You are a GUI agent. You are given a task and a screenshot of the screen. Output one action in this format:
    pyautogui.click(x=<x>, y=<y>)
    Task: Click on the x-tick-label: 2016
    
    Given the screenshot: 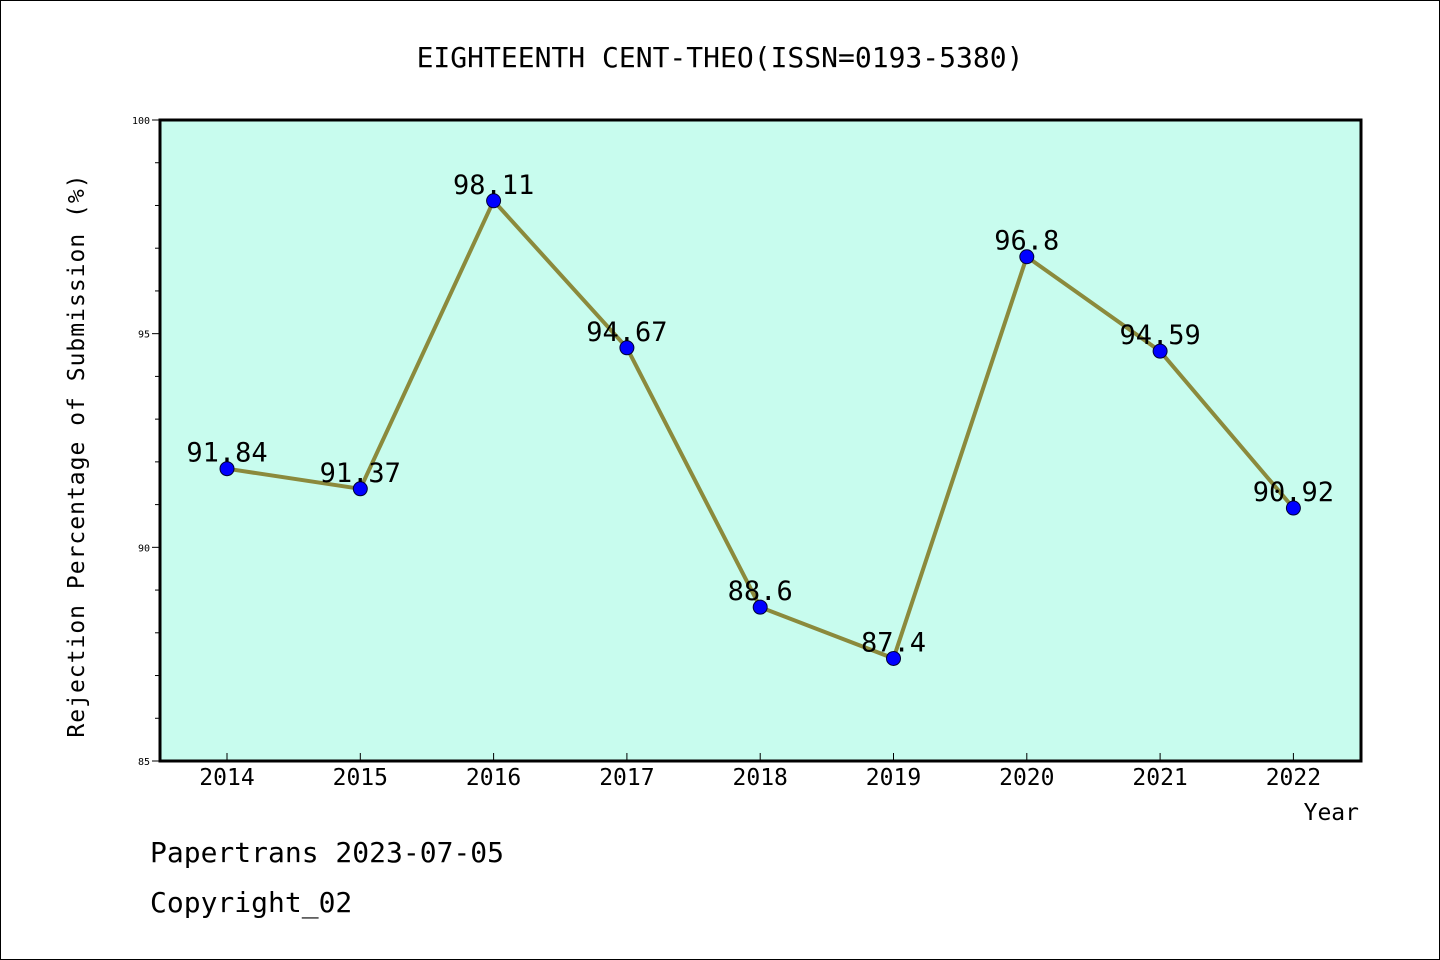 What is the action you would take?
    pyautogui.click(x=493, y=778)
    